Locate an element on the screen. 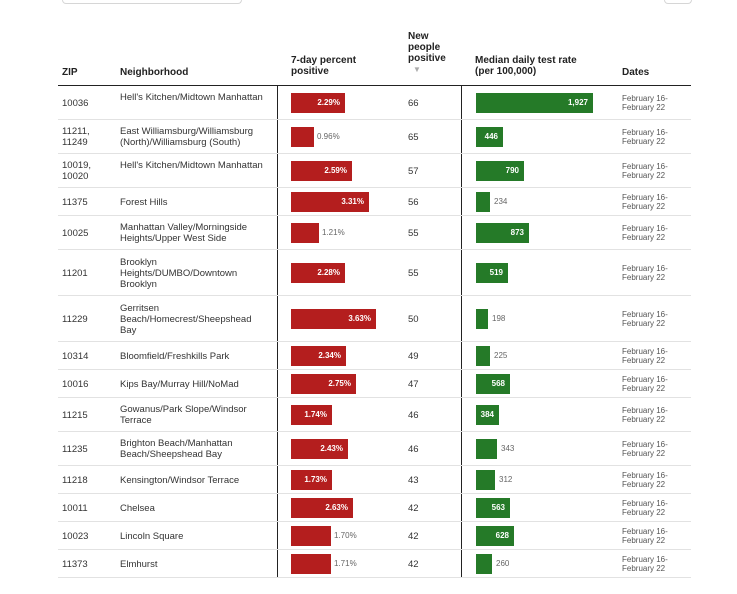 The height and width of the screenshot is (594, 737). percent-label: 2.29% is located at coordinates (328, 102).